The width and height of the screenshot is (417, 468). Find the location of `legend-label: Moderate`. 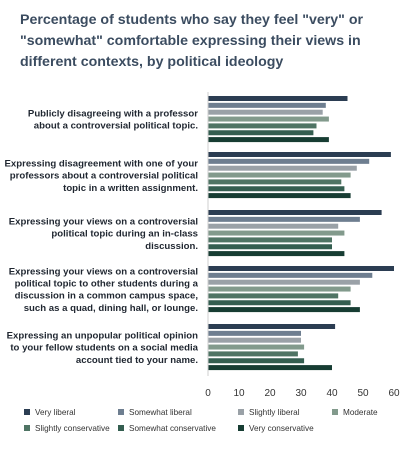

legend-label: Moderate is located at coordinates (360, 412).